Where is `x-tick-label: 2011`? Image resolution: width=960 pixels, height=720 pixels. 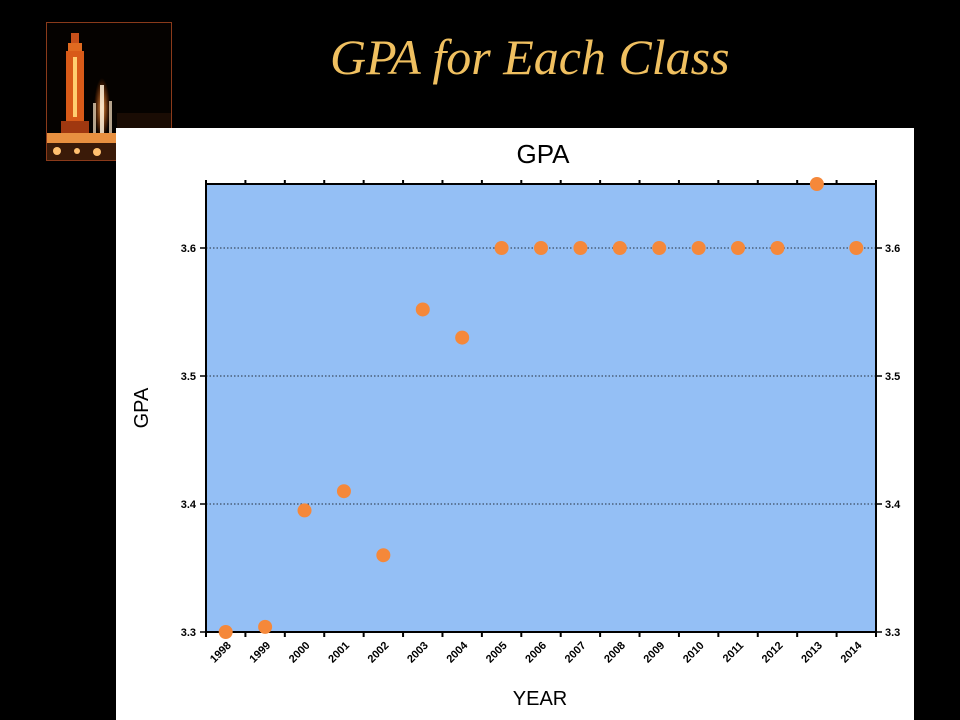 x-tick-label: 2011 is located at coordinates (733, 652).